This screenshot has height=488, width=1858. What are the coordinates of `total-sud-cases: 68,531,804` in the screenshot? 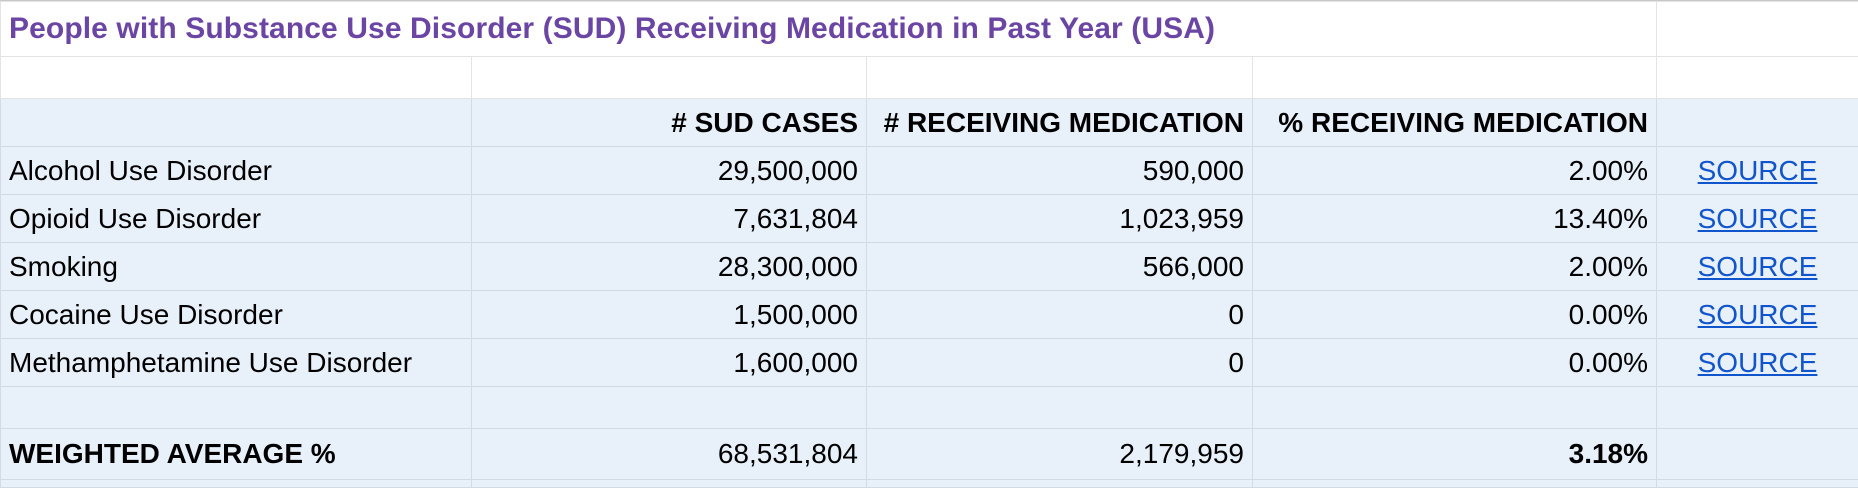 It's located at (669, 454).